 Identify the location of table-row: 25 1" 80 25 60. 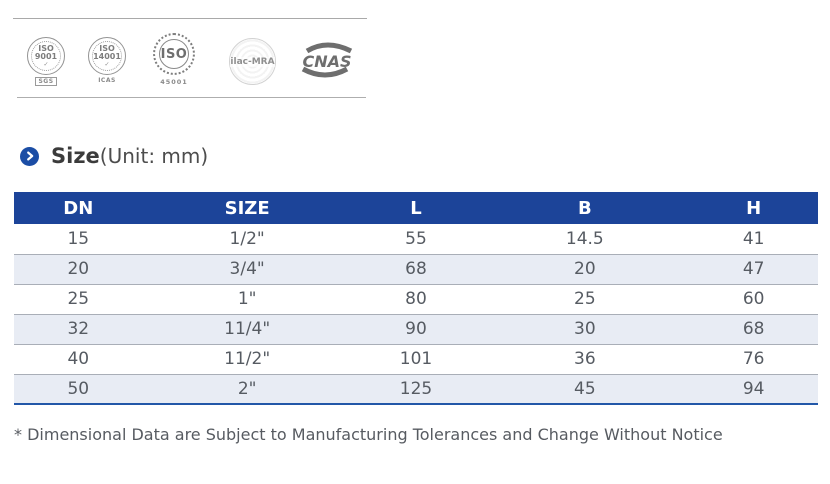
(416, 298).